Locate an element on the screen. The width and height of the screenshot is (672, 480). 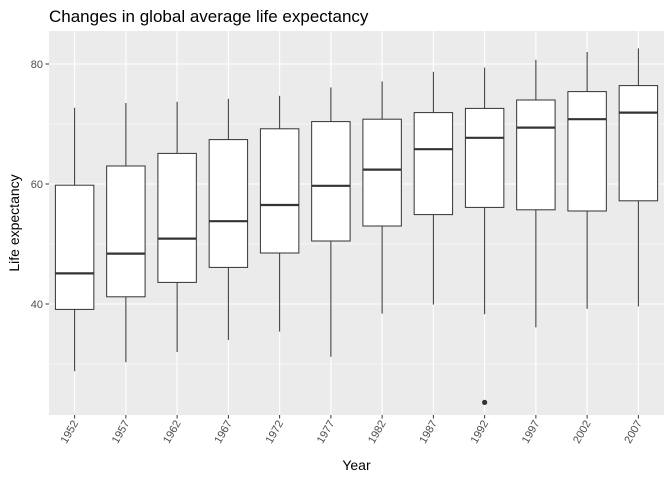
x-tick-label: 2002 is located at coordinates (582, 432).